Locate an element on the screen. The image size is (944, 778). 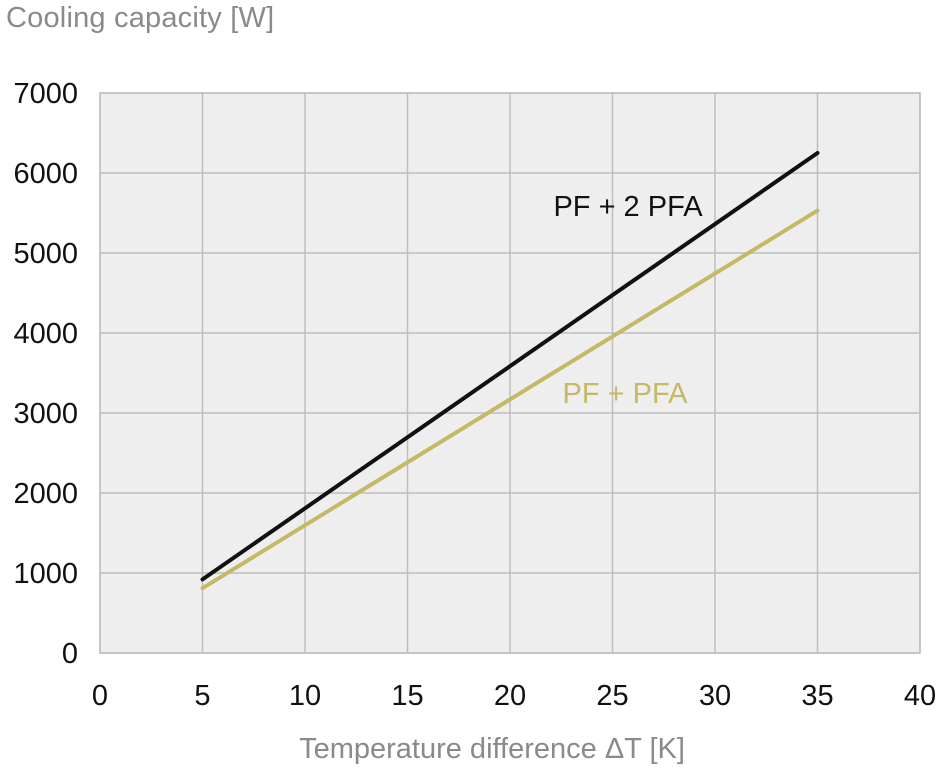
y-axis-title: Cooling capacity [W] is located at coordinates (140, 18).